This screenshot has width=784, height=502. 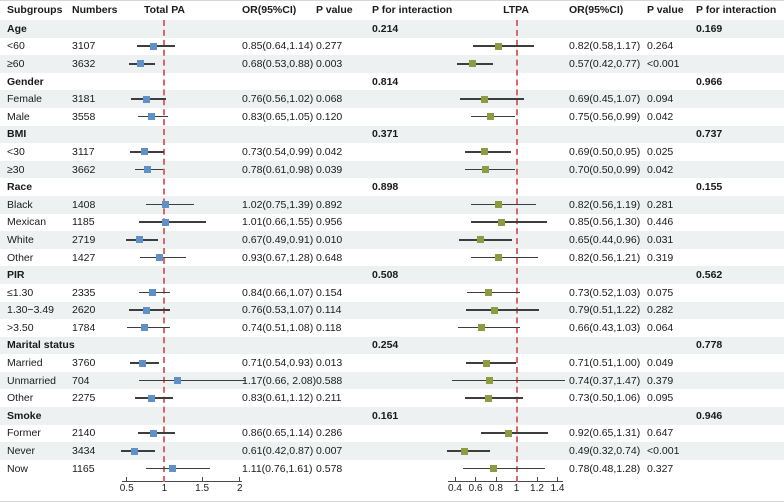 I want to click on p-interaction-ltpa: 0.169, so click(x=709, y=28).